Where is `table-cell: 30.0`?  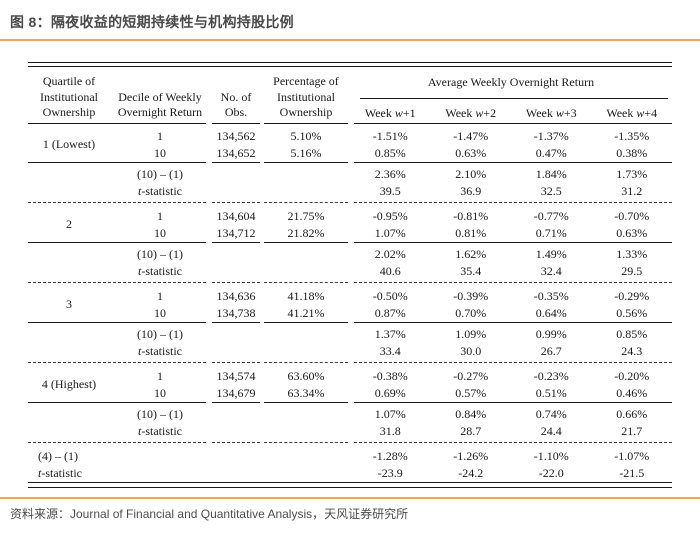
table-cell: 30.0 is located at coordinates (471, 350).